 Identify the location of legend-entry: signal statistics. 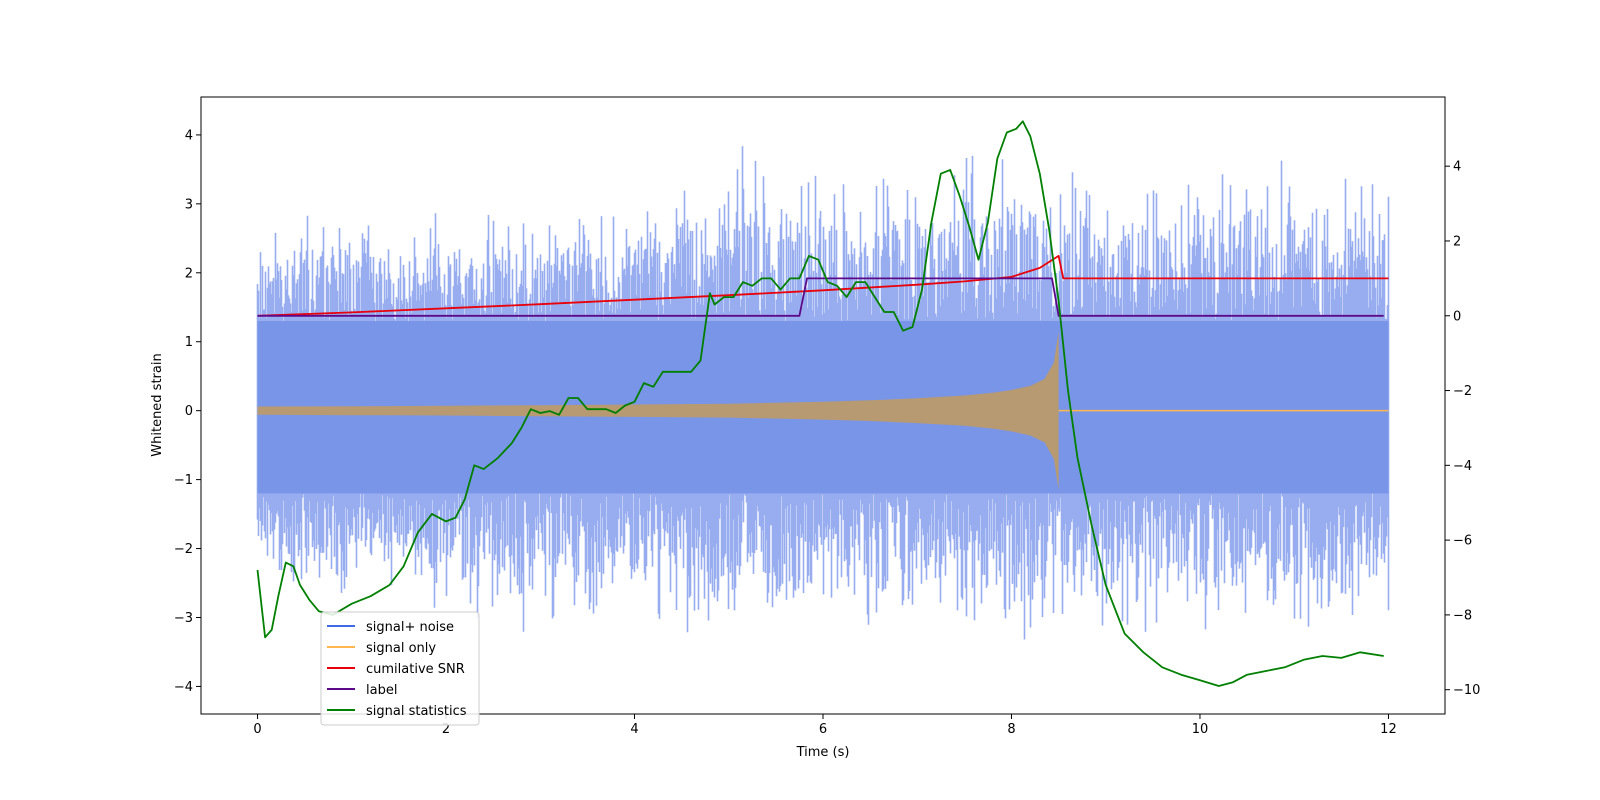
(416, 711).